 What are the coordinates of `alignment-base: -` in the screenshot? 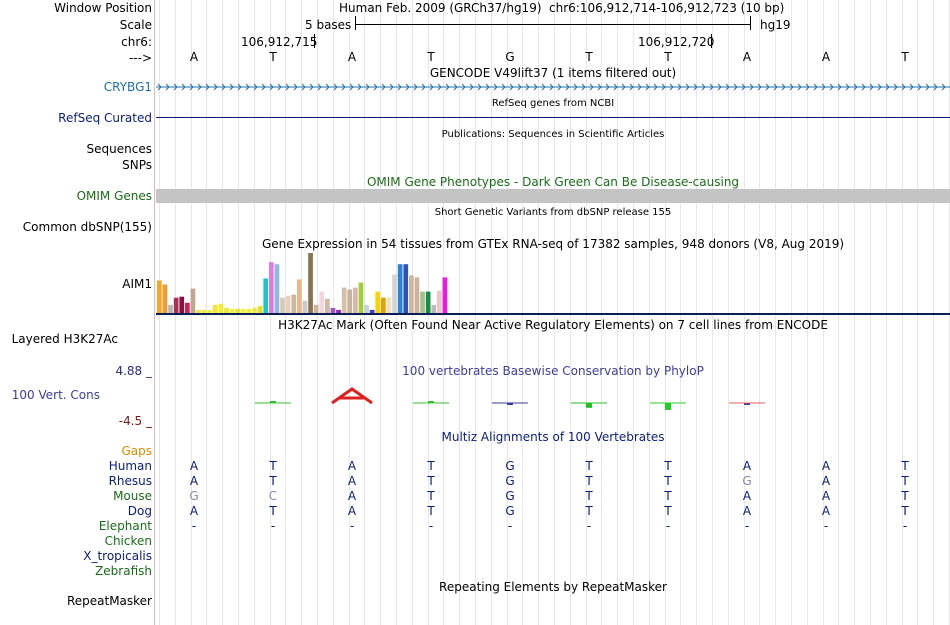 It's located at (747, 526).